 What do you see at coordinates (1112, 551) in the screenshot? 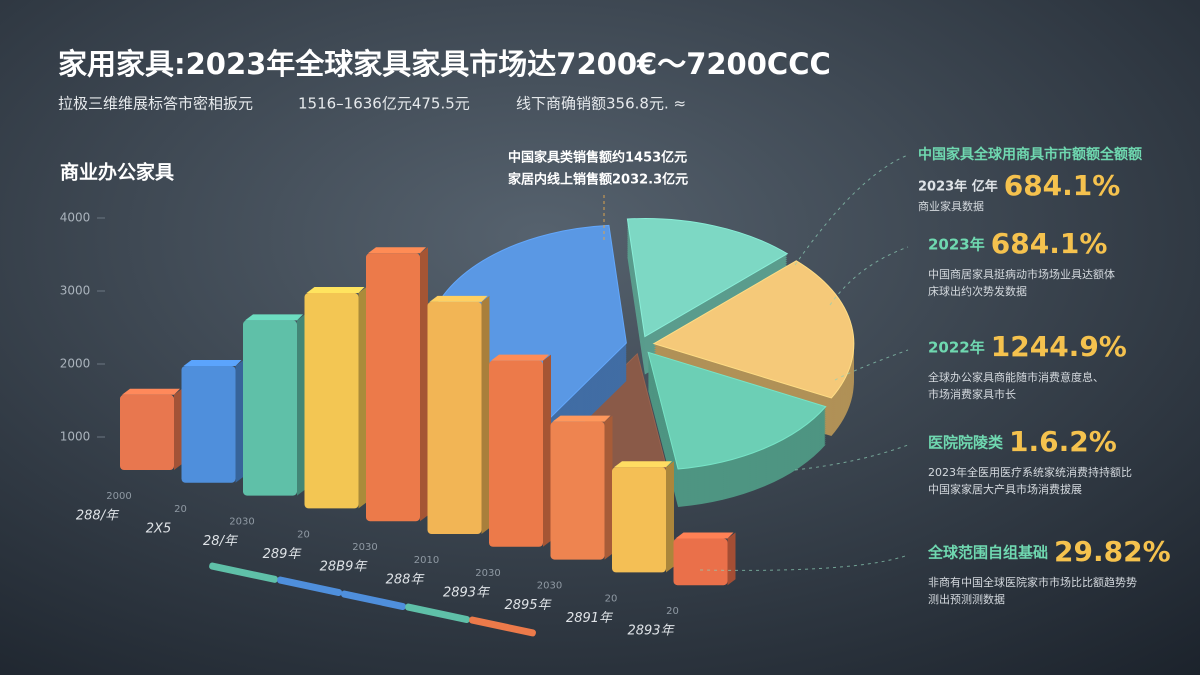
I see `callout-value: 29.82%` at bounding box center [1112, 551].